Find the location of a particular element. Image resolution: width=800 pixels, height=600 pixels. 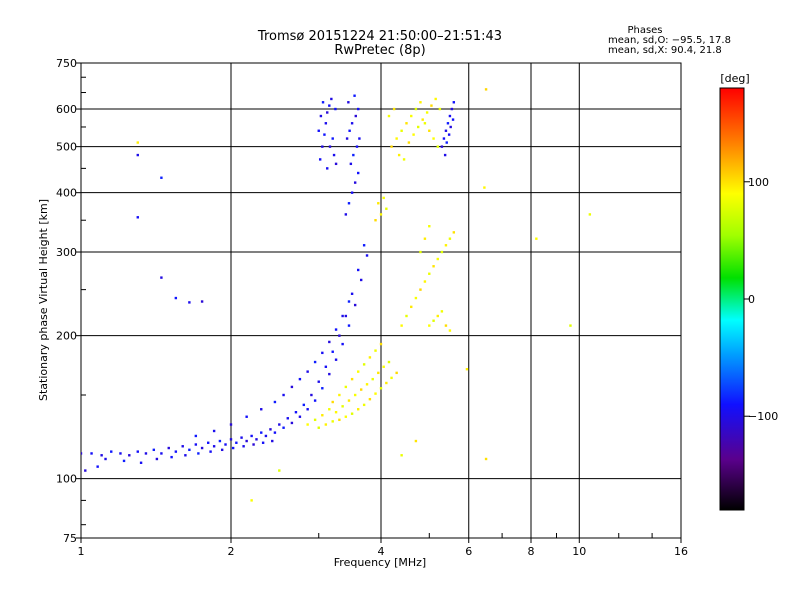

phases-legend-title: Phases is located at coordinates (644, 30).